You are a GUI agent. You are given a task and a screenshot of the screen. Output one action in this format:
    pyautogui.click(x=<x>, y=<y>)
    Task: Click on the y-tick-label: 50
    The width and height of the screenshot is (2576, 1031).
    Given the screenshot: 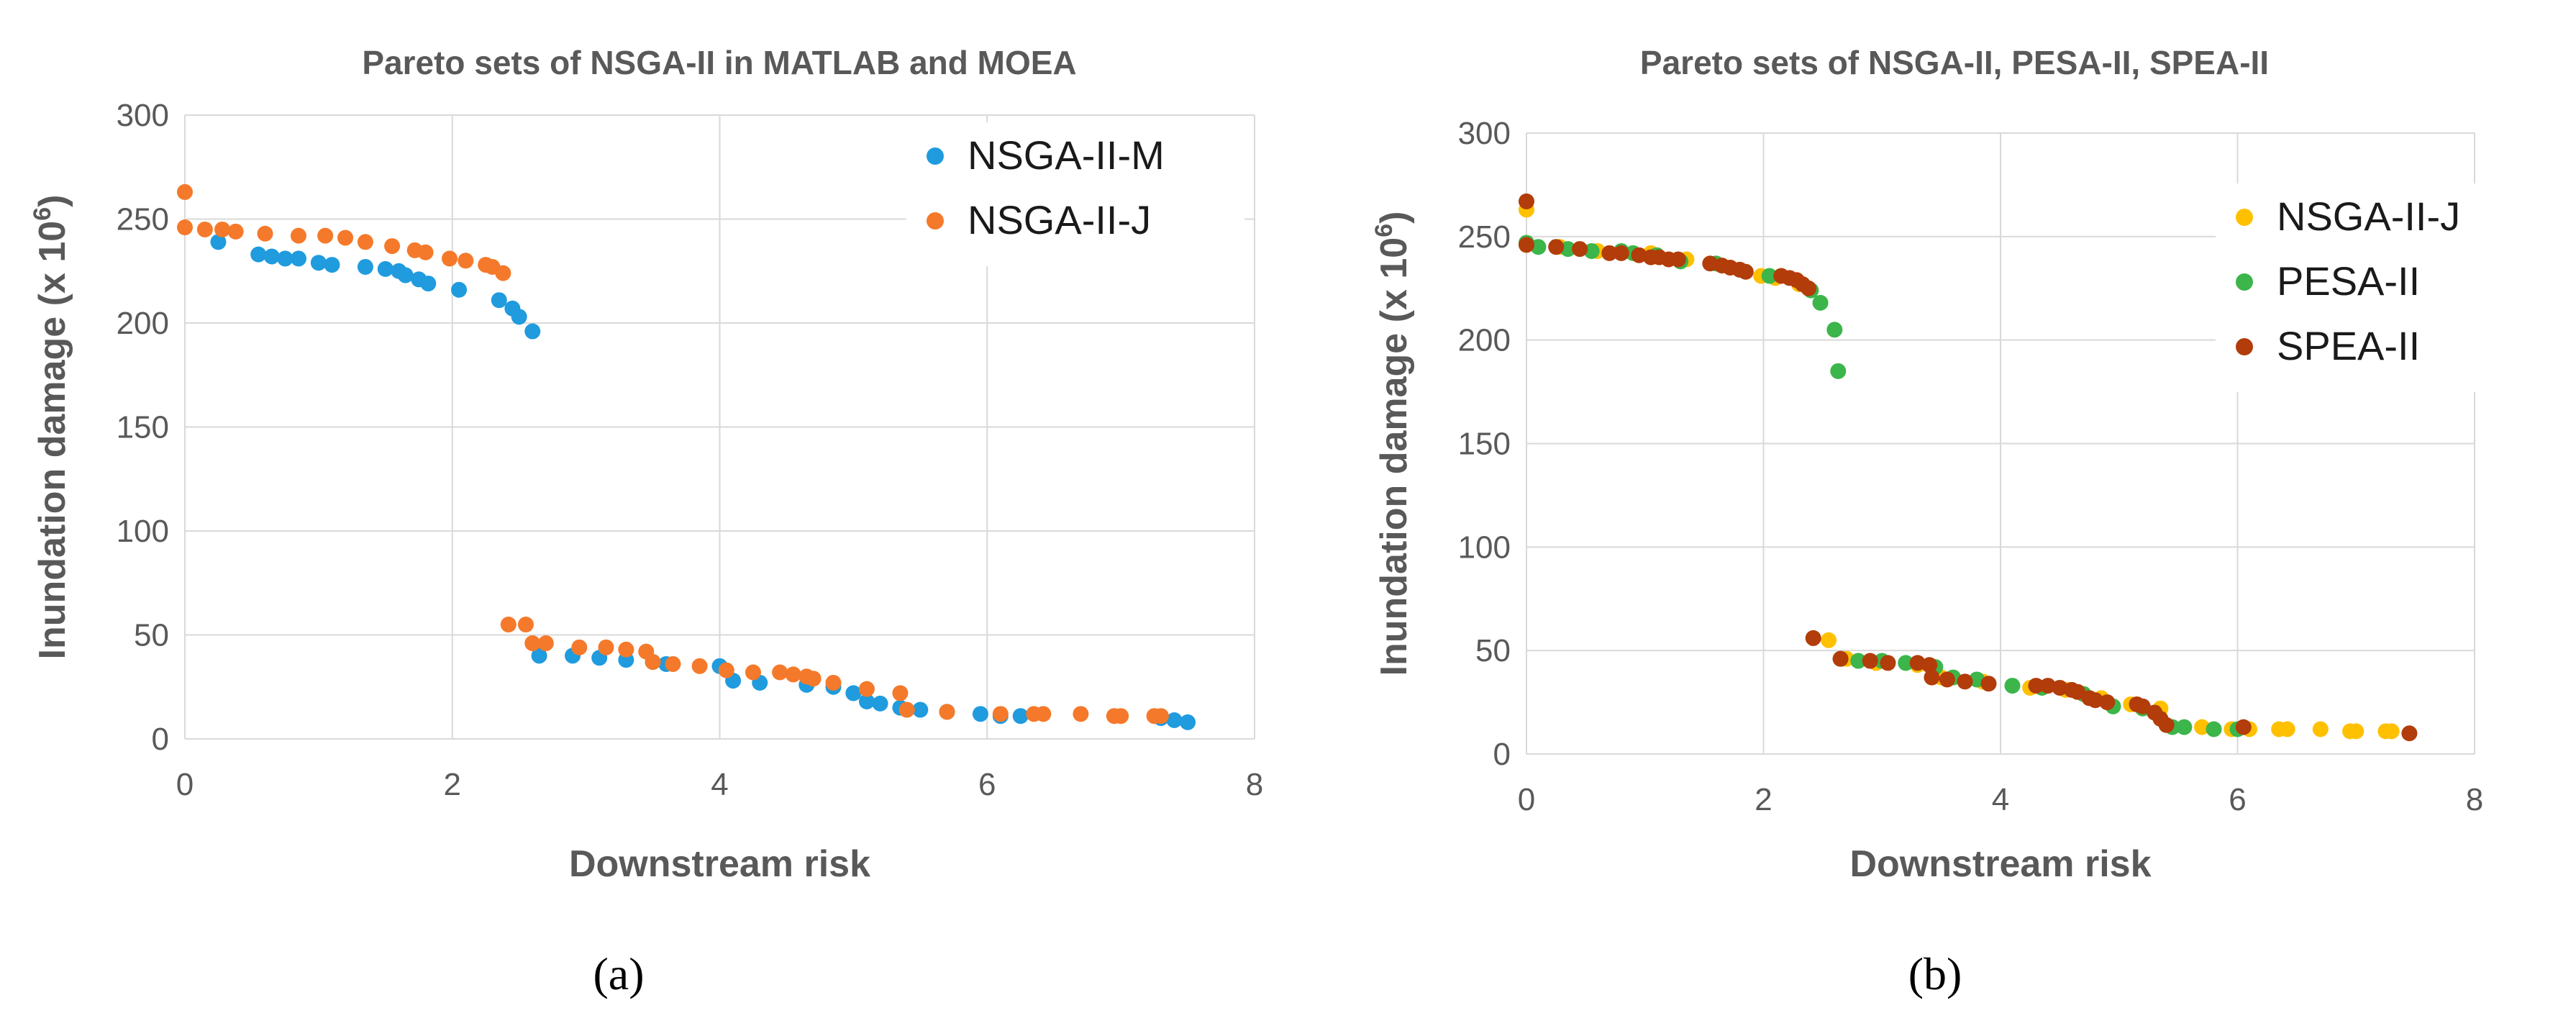 What is the action you would take?
    pyautogui.click(x=151, y=635)
    